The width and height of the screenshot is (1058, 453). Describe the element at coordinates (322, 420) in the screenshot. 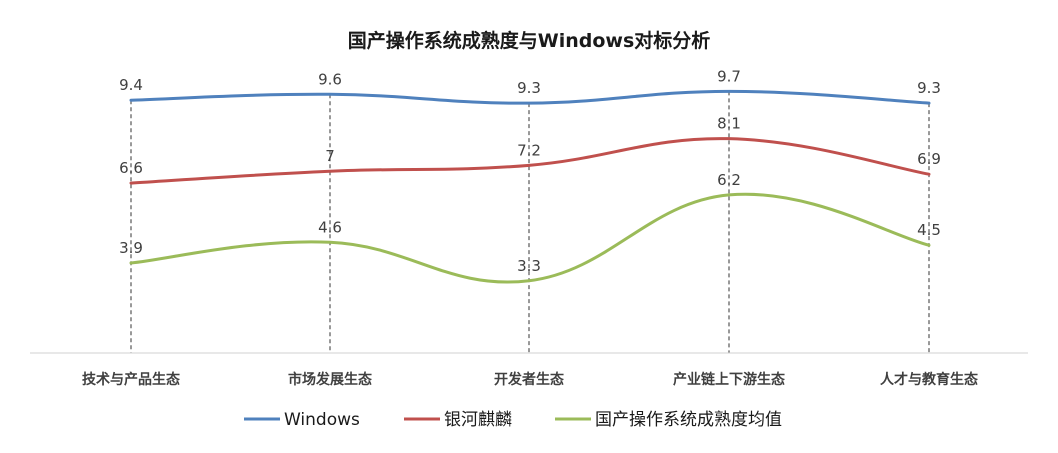

I see `legend-label: Windows` at that location.